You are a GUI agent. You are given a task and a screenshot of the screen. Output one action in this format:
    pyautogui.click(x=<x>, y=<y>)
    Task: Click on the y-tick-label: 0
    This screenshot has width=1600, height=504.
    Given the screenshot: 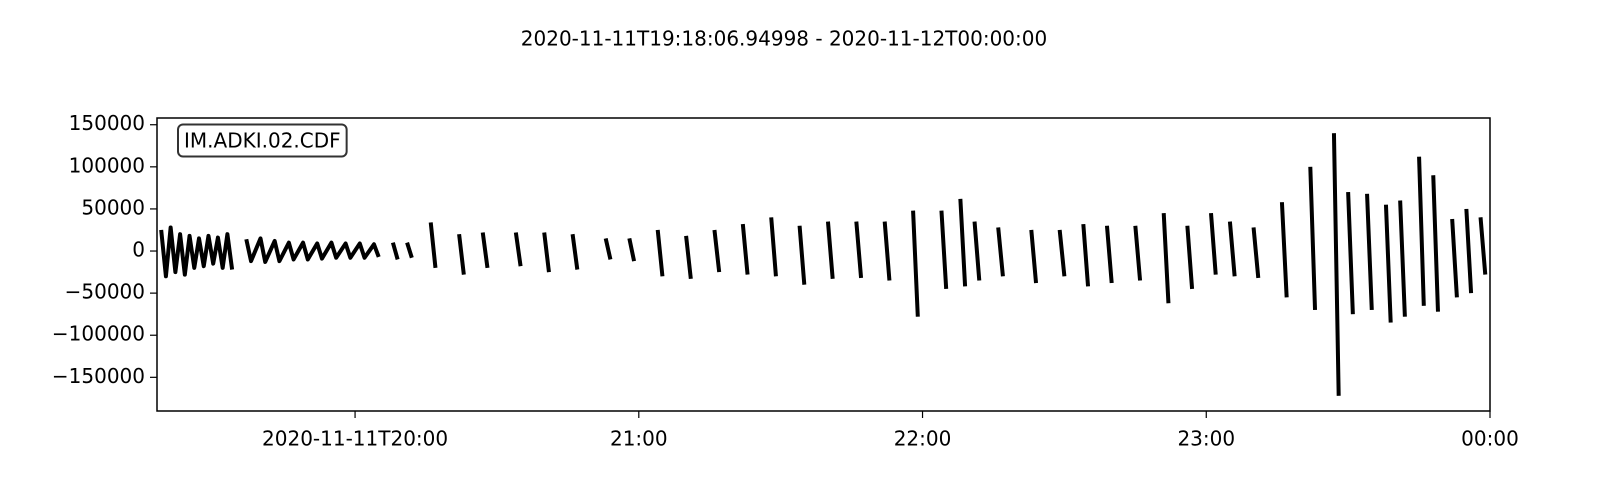 What is the action you would take?
    pyautogui.click(x=138, y=250)
    